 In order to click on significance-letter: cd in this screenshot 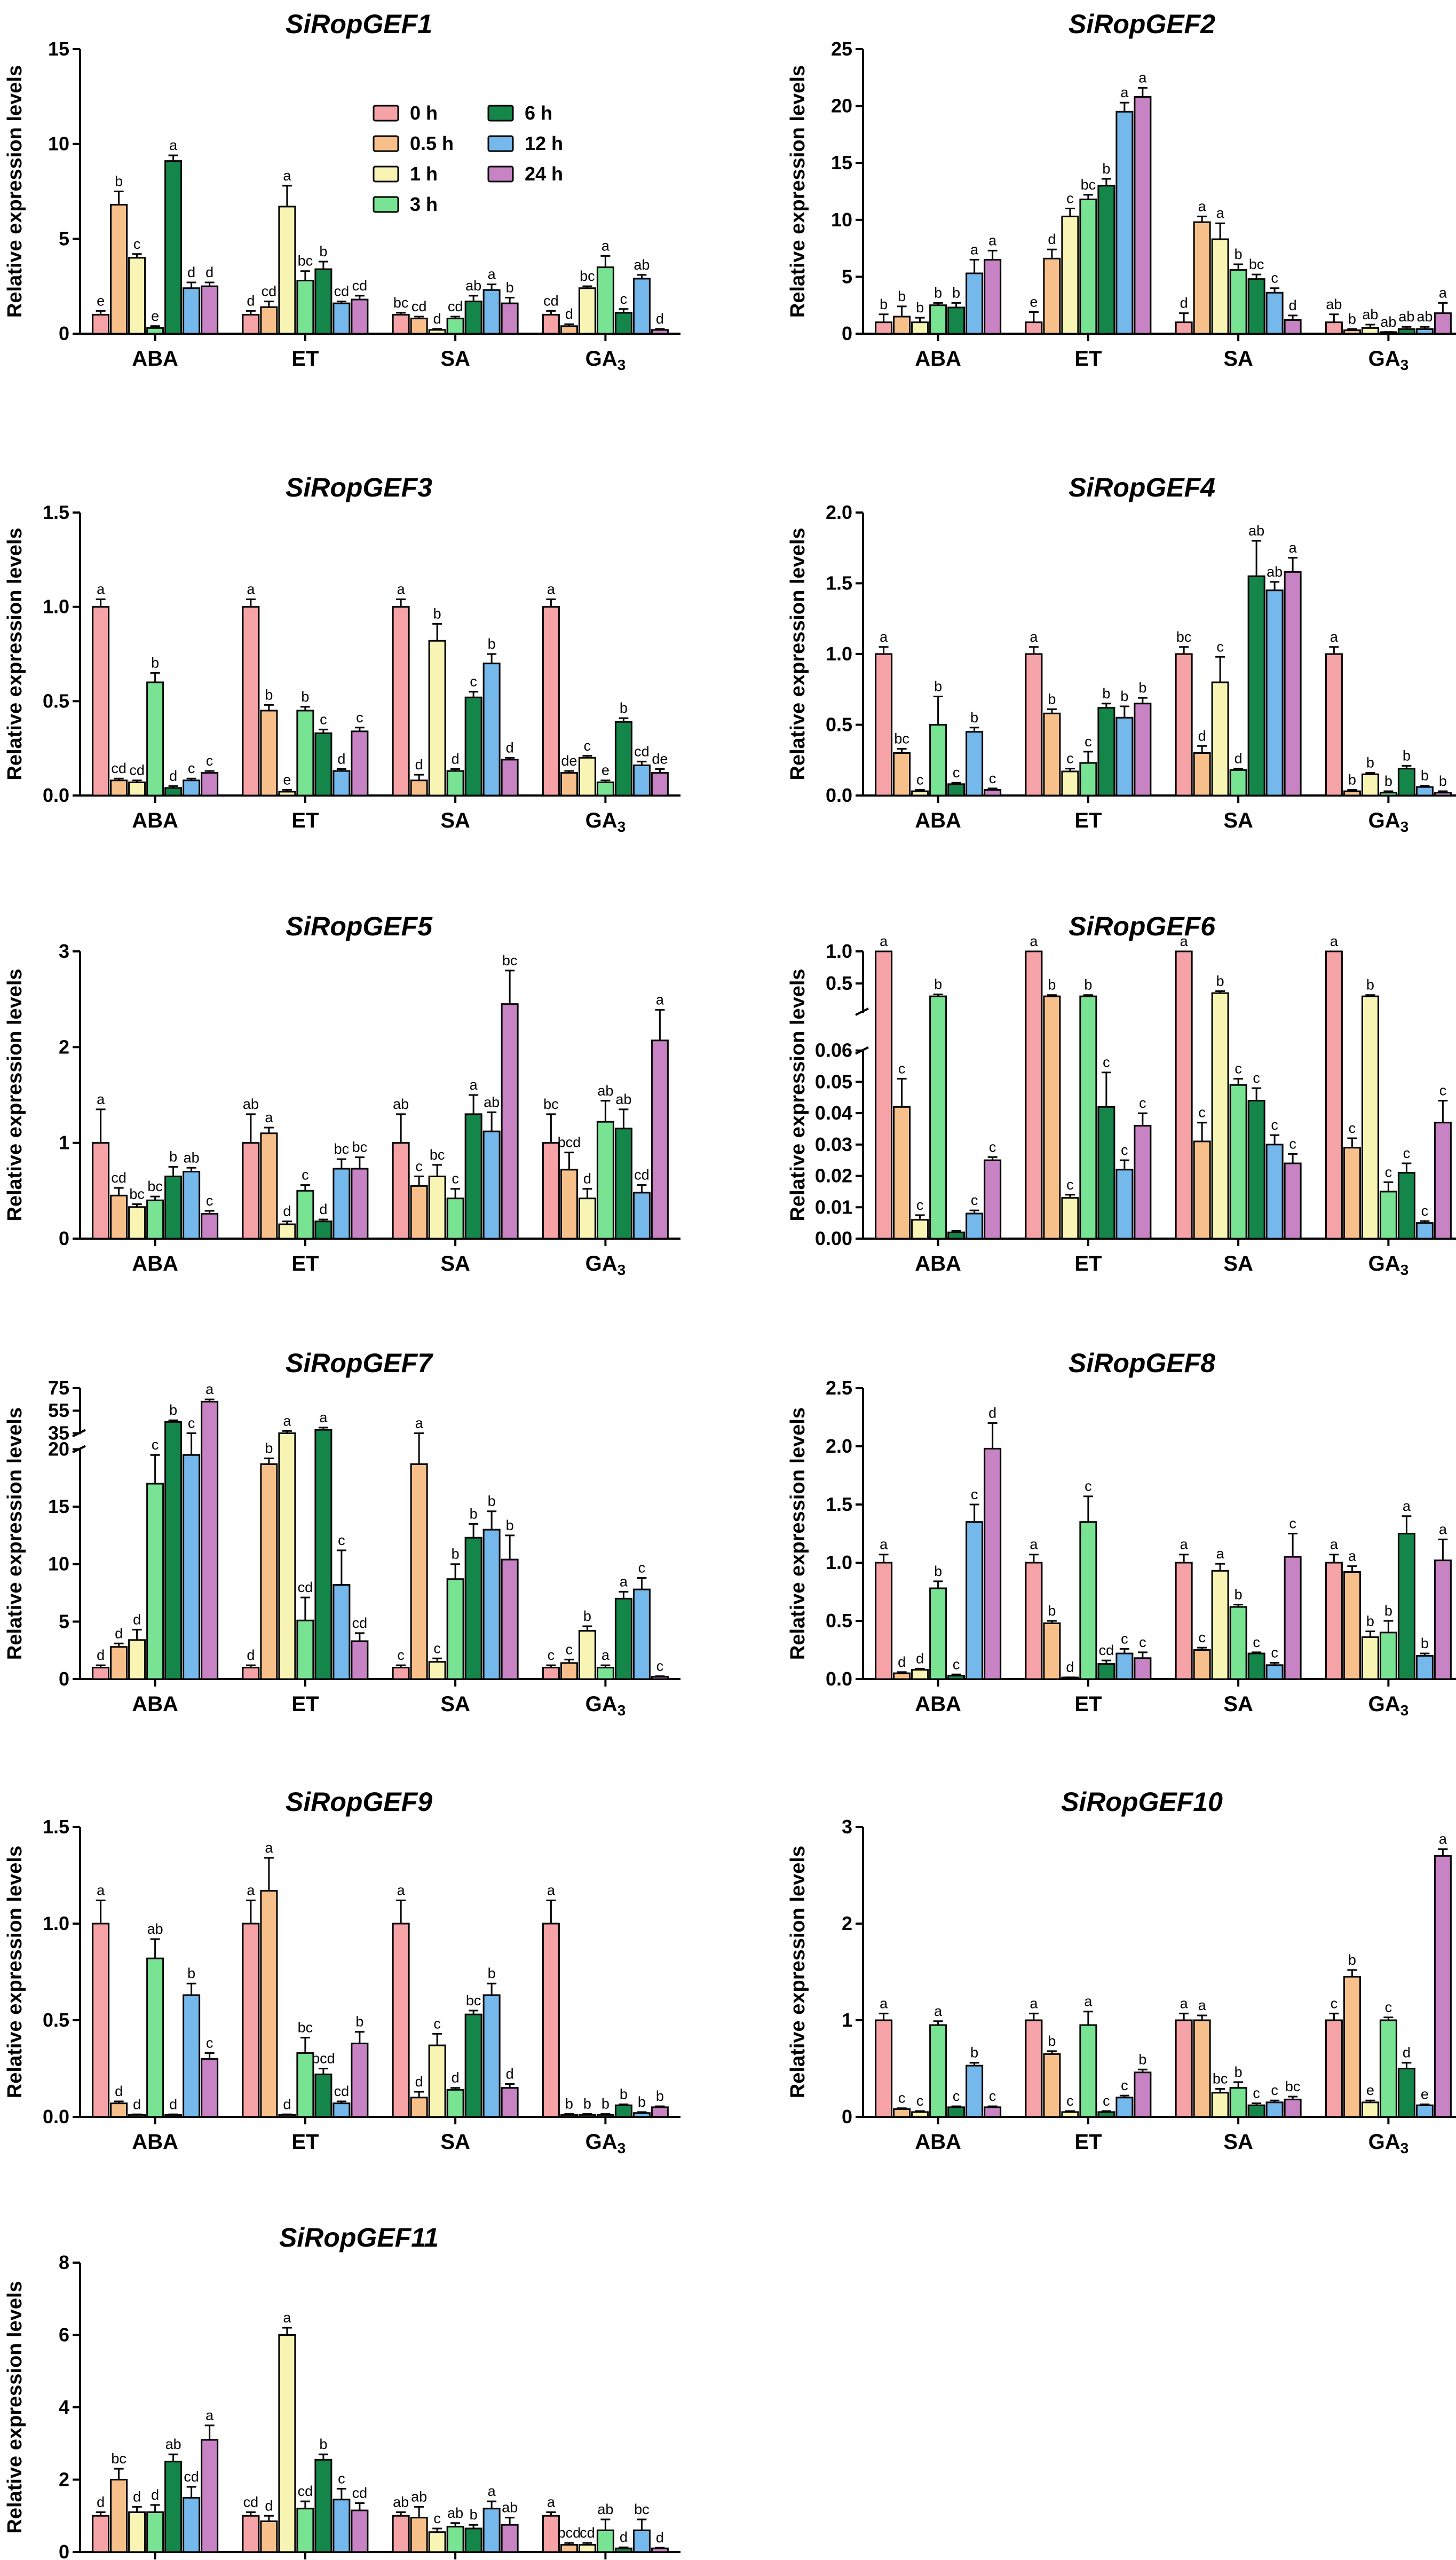, I will do `click(305, 1587)`.